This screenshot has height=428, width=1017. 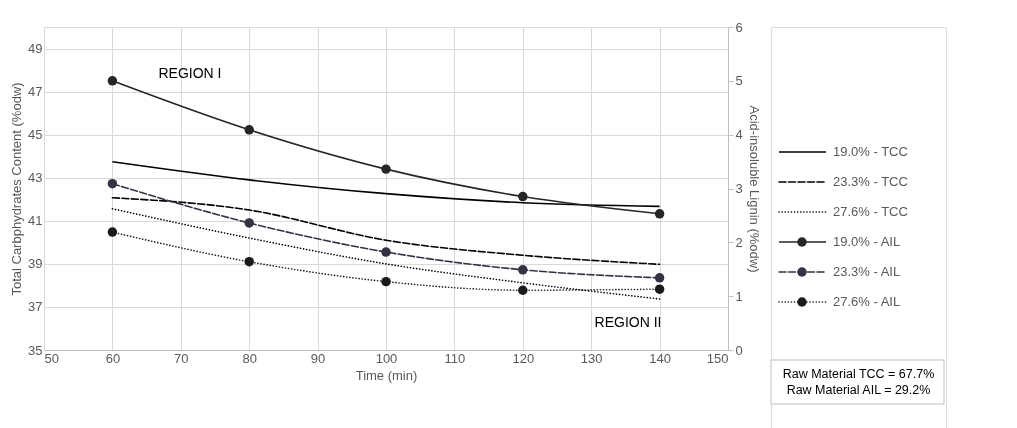 What do you see at coordinates (858, 390) in the screenshot?
I see `text: Raw Material AIL = 29.2%` at bounding box center [858, 390].